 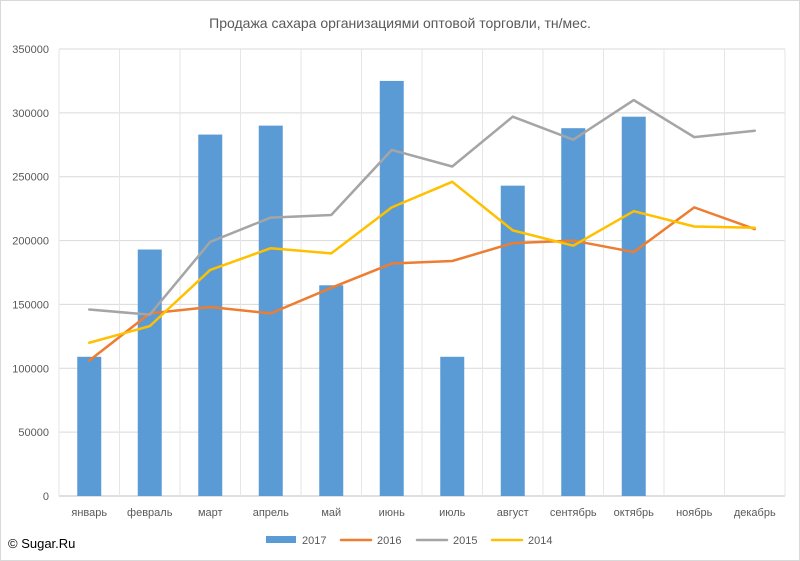 I want to click on y-tick-label: 0, so click(x=46, y=497).